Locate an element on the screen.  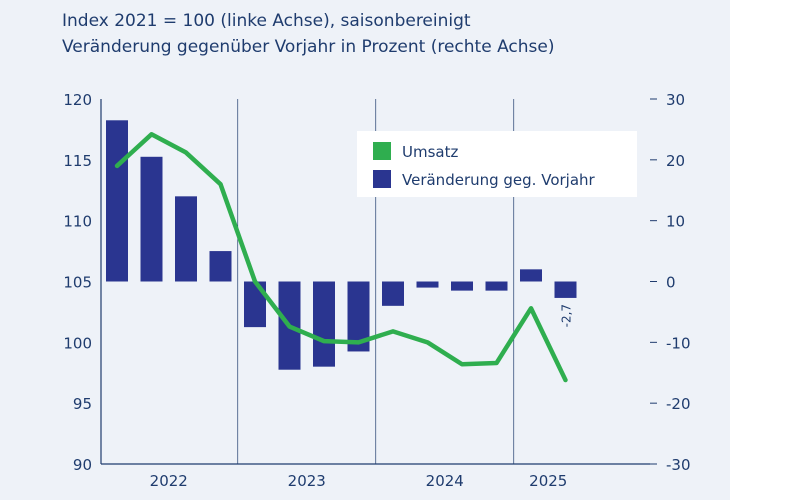
y-right-tick-label: 10 is located at coordinates (675, 222).